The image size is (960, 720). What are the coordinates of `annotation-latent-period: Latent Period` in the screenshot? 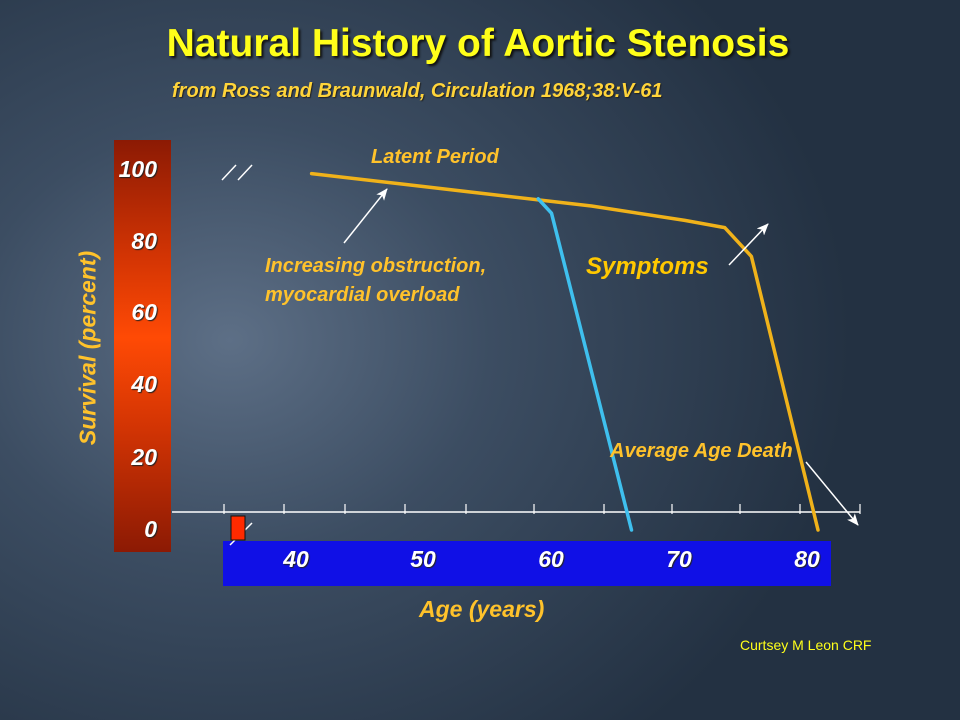 It's located at (435, 157).